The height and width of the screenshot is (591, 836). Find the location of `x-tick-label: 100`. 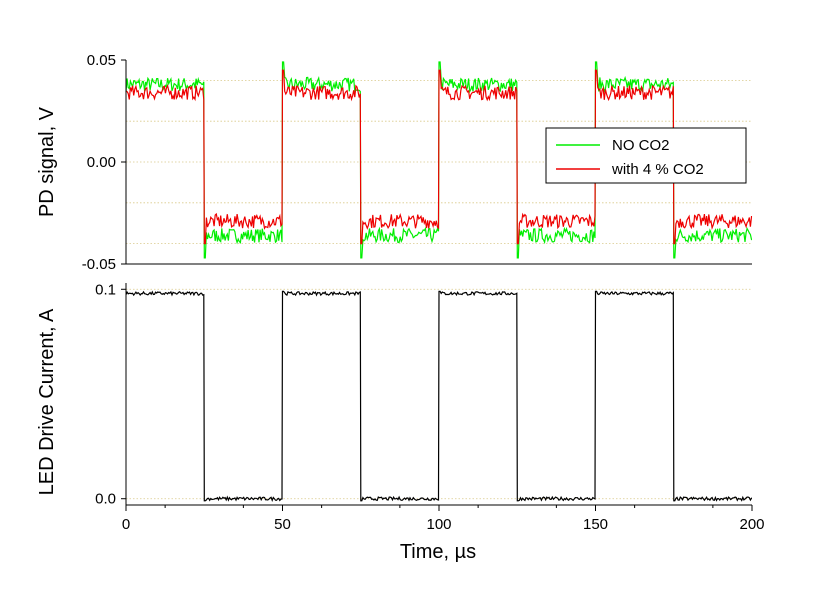

x-tick-label: 100 is located at coordinates (438, 524).